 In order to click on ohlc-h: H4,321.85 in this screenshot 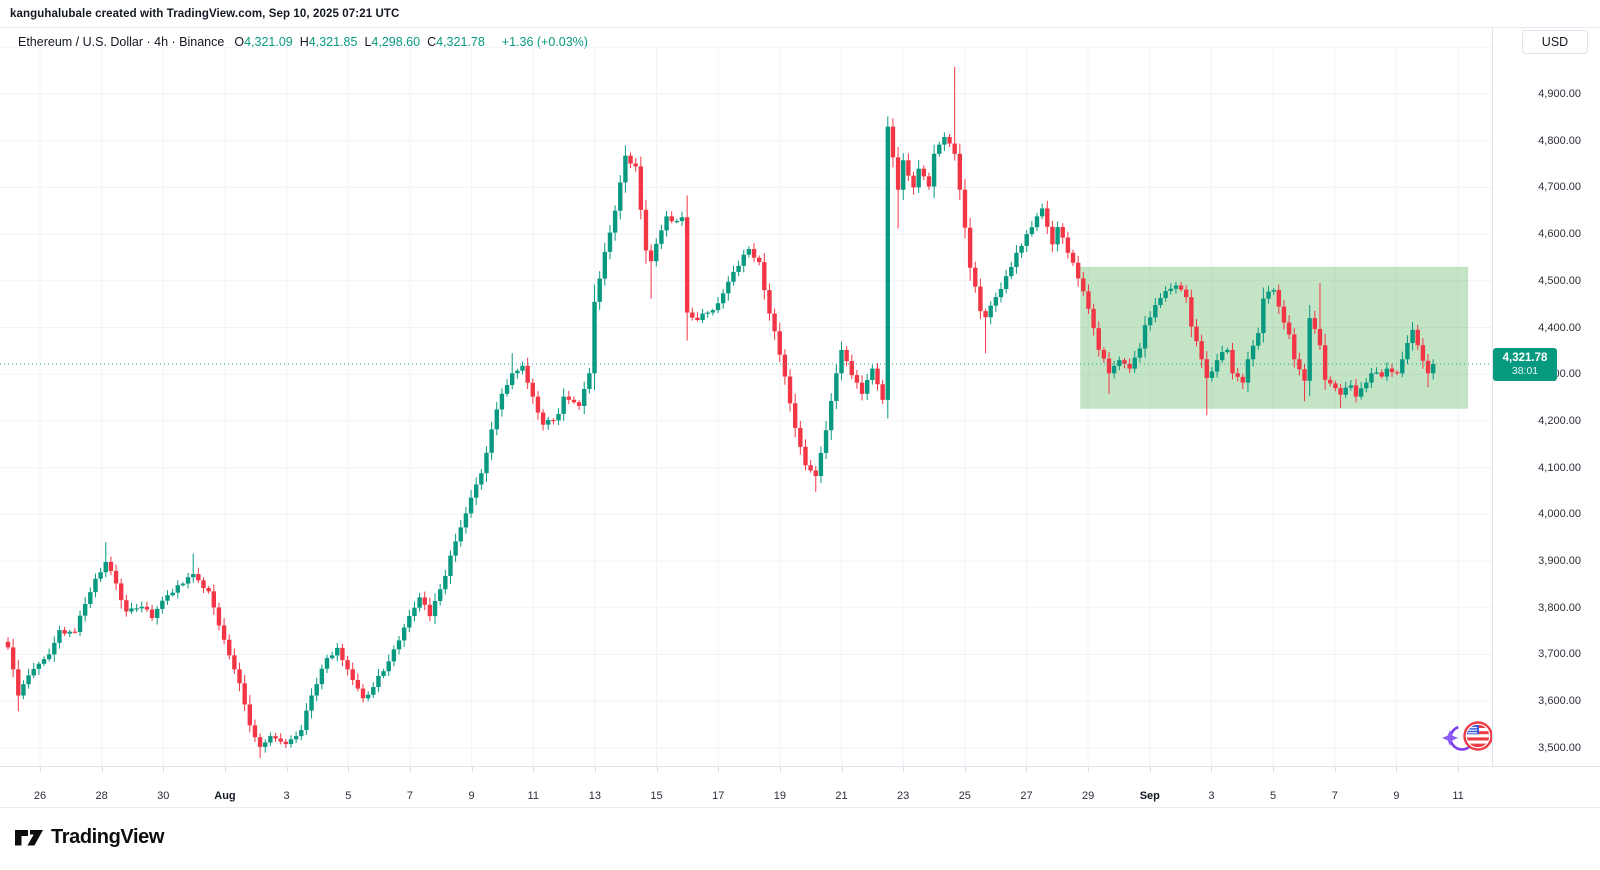, I will do `click(328, 42)`.